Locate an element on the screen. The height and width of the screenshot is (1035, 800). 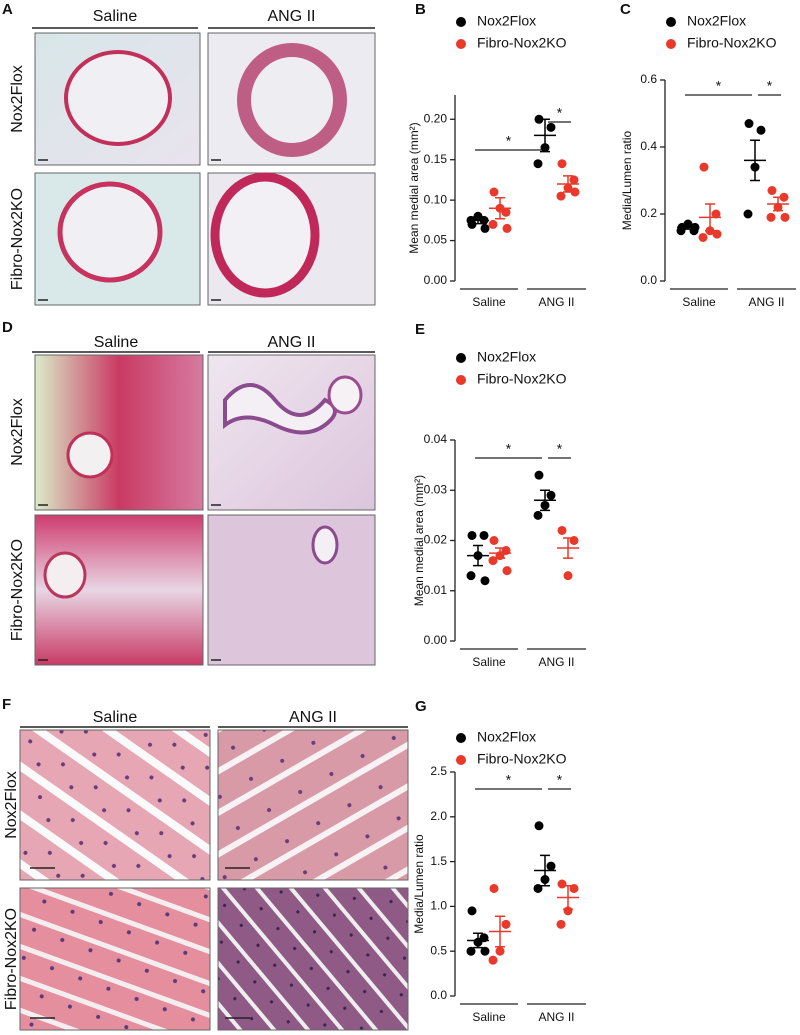
y-tick-label: 0.00 is located at coordinates (436, 640).